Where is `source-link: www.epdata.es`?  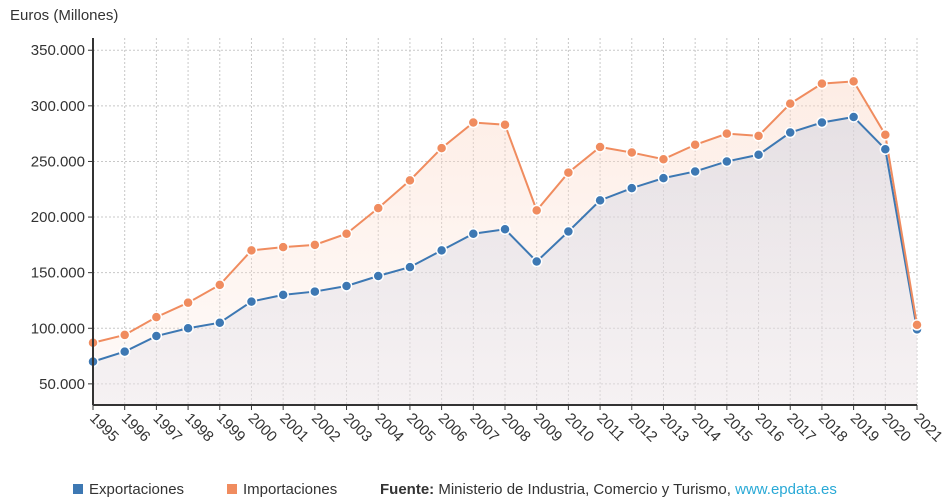
source-link: www.epdata.es is located at coordinates (785, 489).